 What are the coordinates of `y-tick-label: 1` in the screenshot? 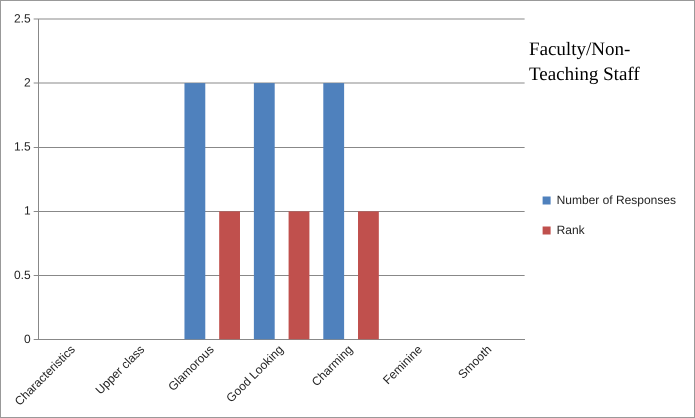 It's located at (27, 211).